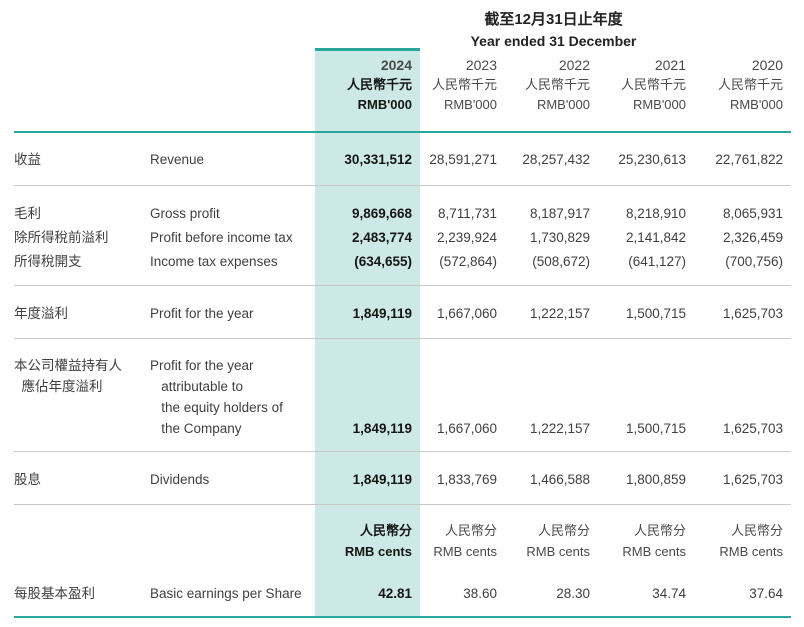  I want to click on label-zh: 本公司權益持有人 應佔年度溢利, so click(82, 395).